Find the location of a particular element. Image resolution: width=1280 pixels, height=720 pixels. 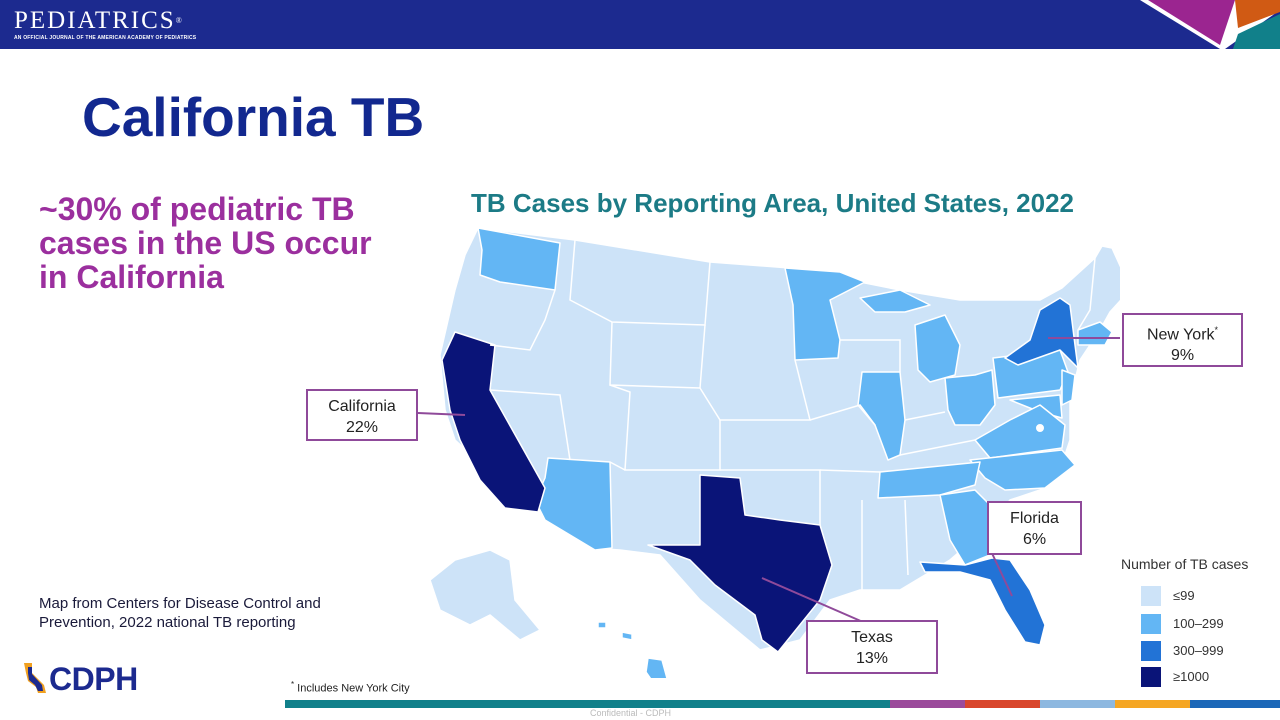

logo-text: PEDIATRICS is located at coordinates (95, 20).